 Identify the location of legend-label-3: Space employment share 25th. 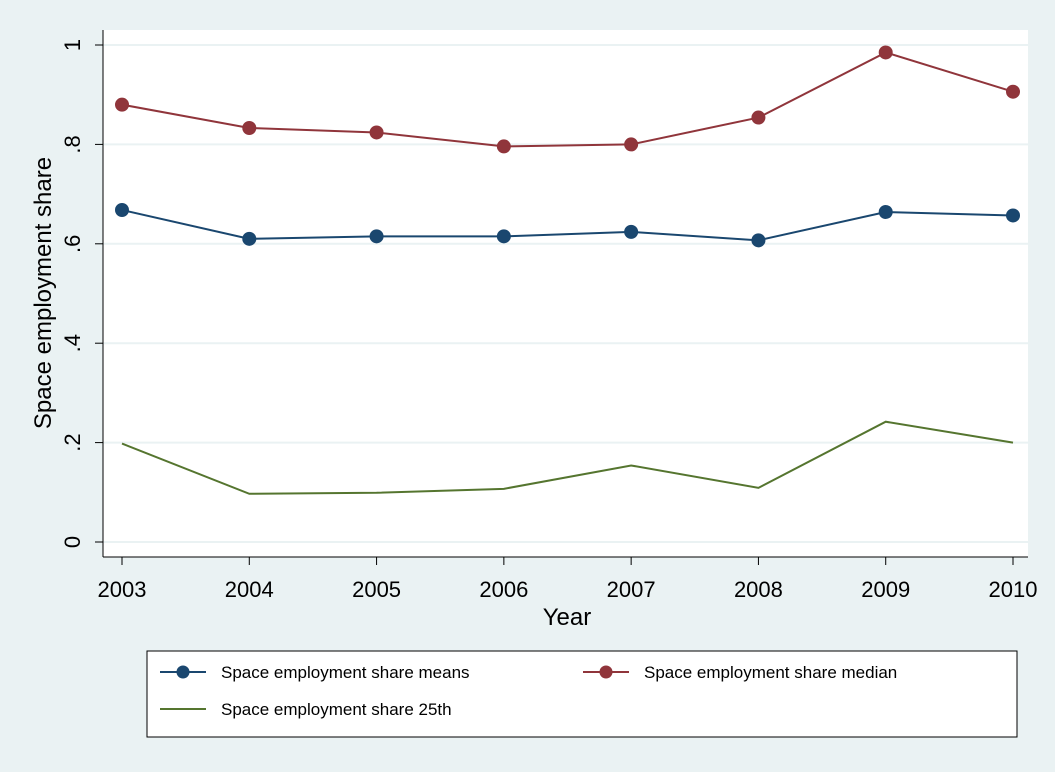
(336, 709).